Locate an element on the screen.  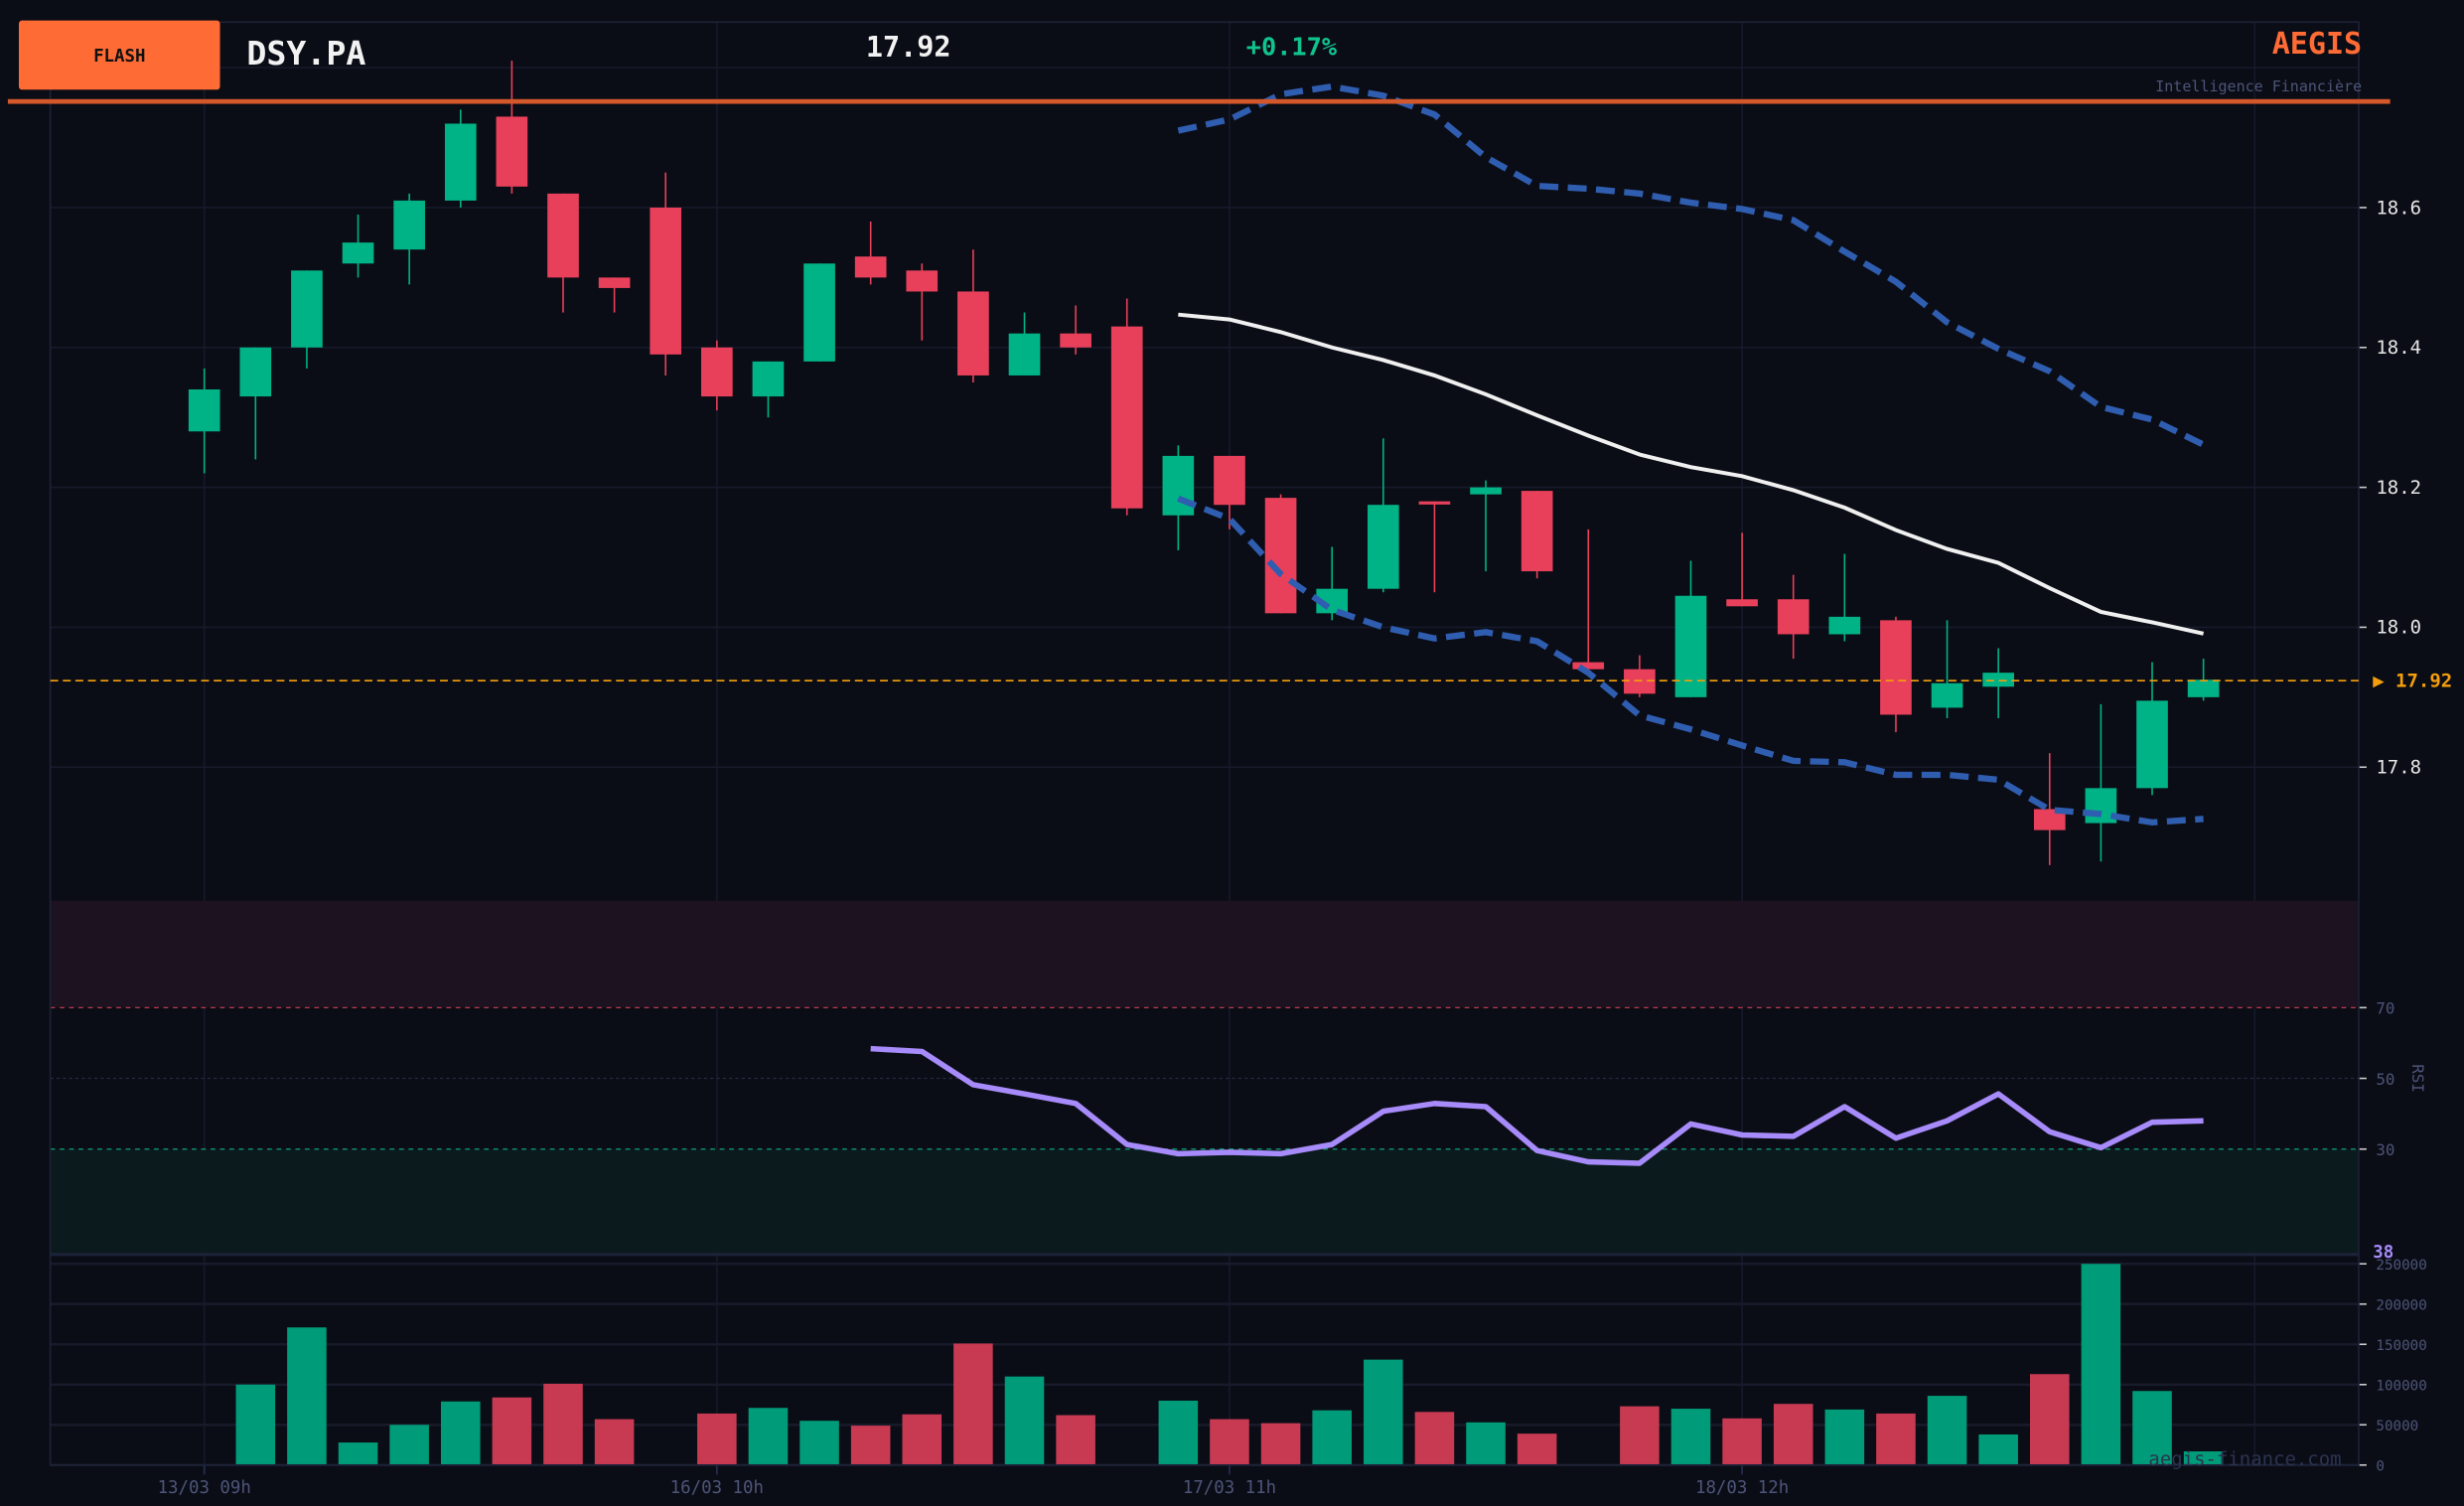
current-price-label: ▶ 17.92 is located at coordinates (2412, 681).